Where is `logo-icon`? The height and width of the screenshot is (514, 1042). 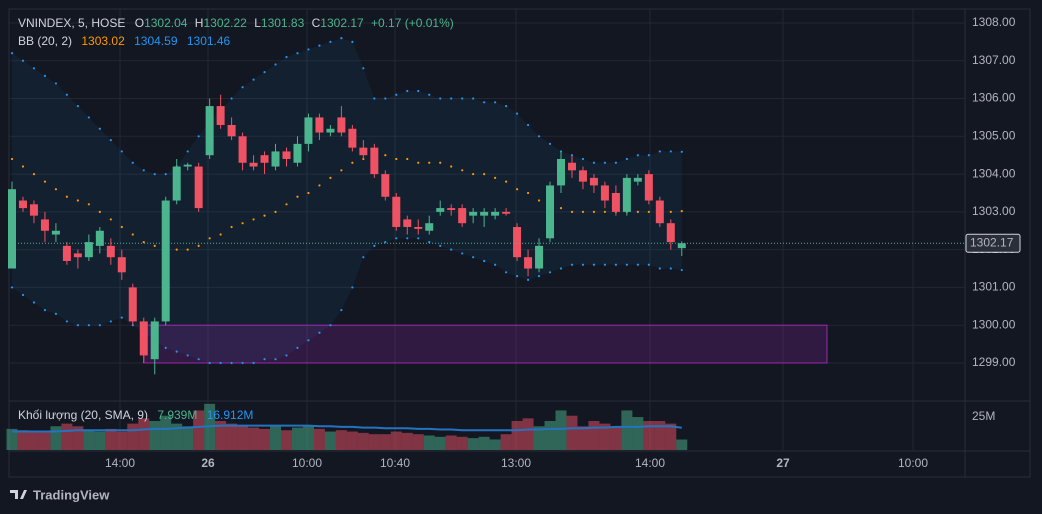 logo-icon is located at coordinates (18, 494).